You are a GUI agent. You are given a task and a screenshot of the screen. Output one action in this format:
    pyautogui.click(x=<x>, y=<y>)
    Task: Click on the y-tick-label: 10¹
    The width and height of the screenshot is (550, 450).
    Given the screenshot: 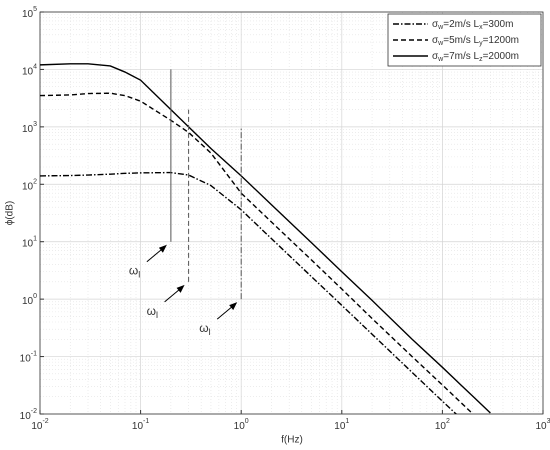 What is the action you would take?
    pyautogui.click(x=29, y=243)
    